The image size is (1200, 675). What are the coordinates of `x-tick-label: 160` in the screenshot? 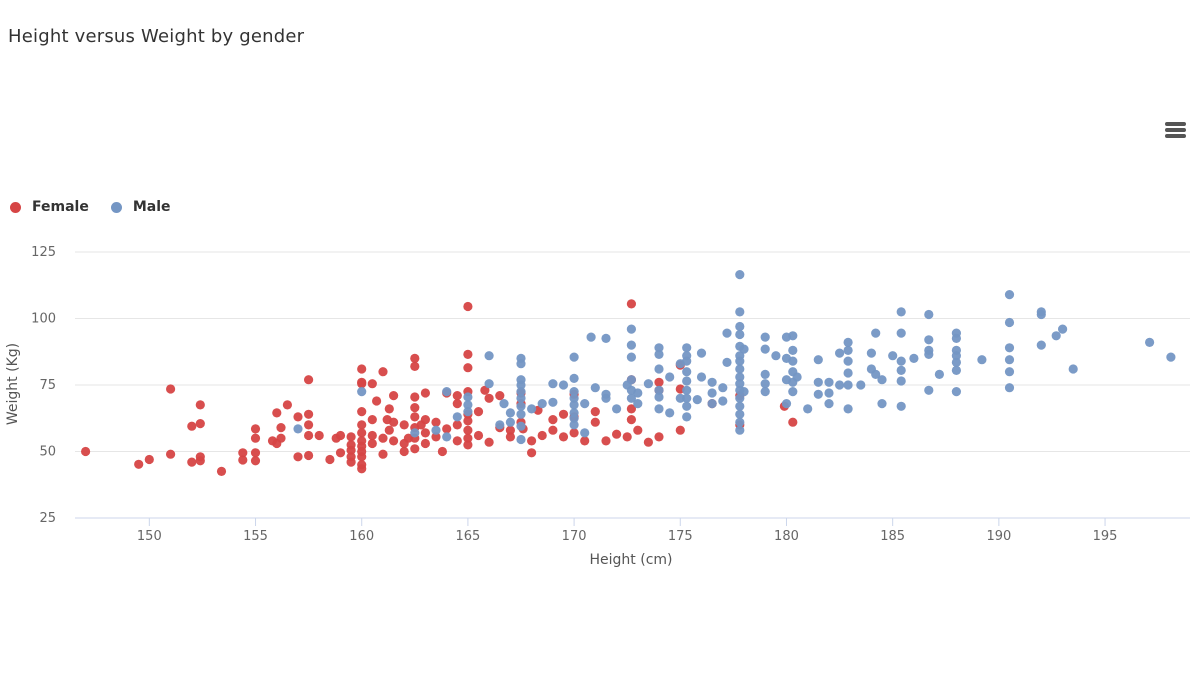 It's located at (361, 536).